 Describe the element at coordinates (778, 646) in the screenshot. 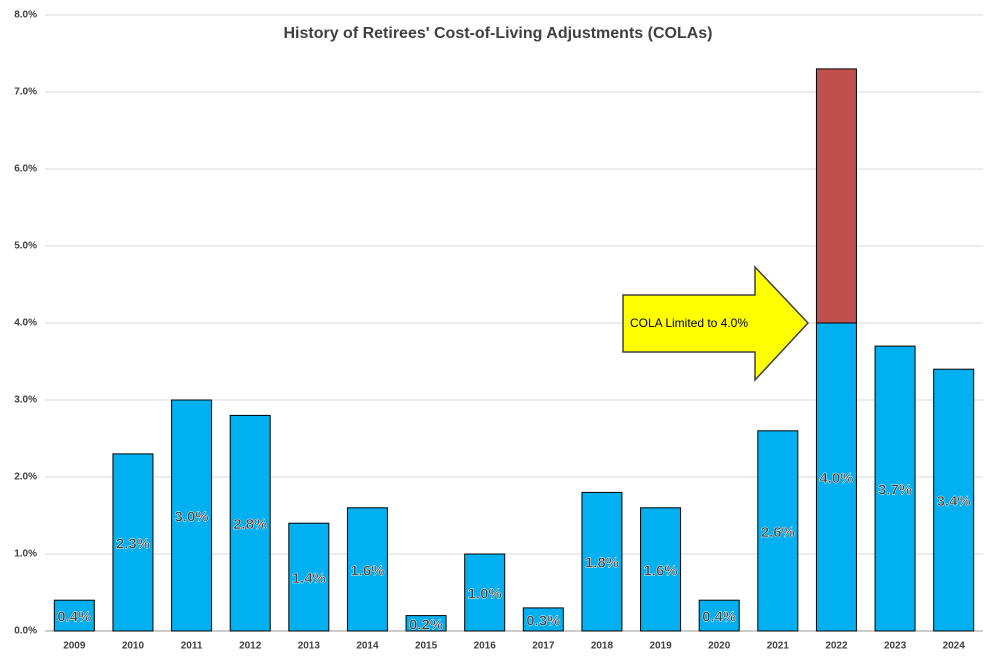

I see `x-tick-label: 2021` at that location.